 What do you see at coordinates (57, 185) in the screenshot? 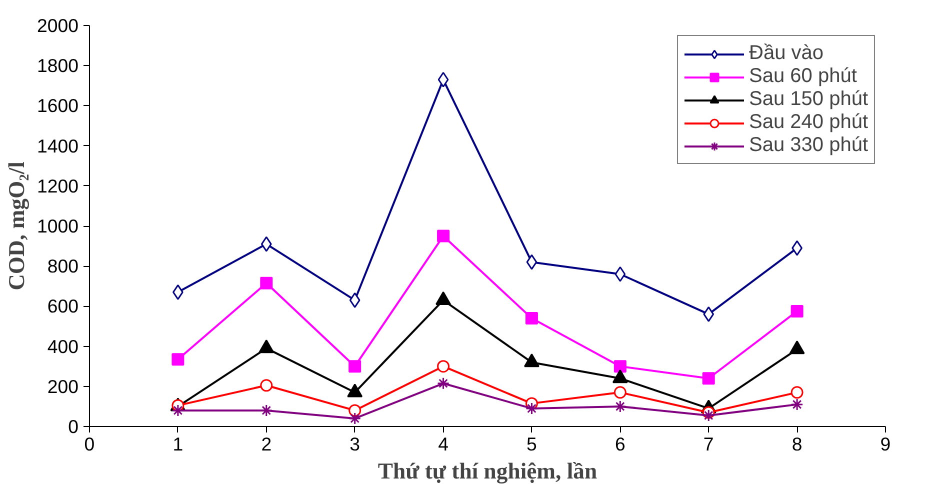
I see `y-tick-label: 1200` at bounding box center [57, 185].